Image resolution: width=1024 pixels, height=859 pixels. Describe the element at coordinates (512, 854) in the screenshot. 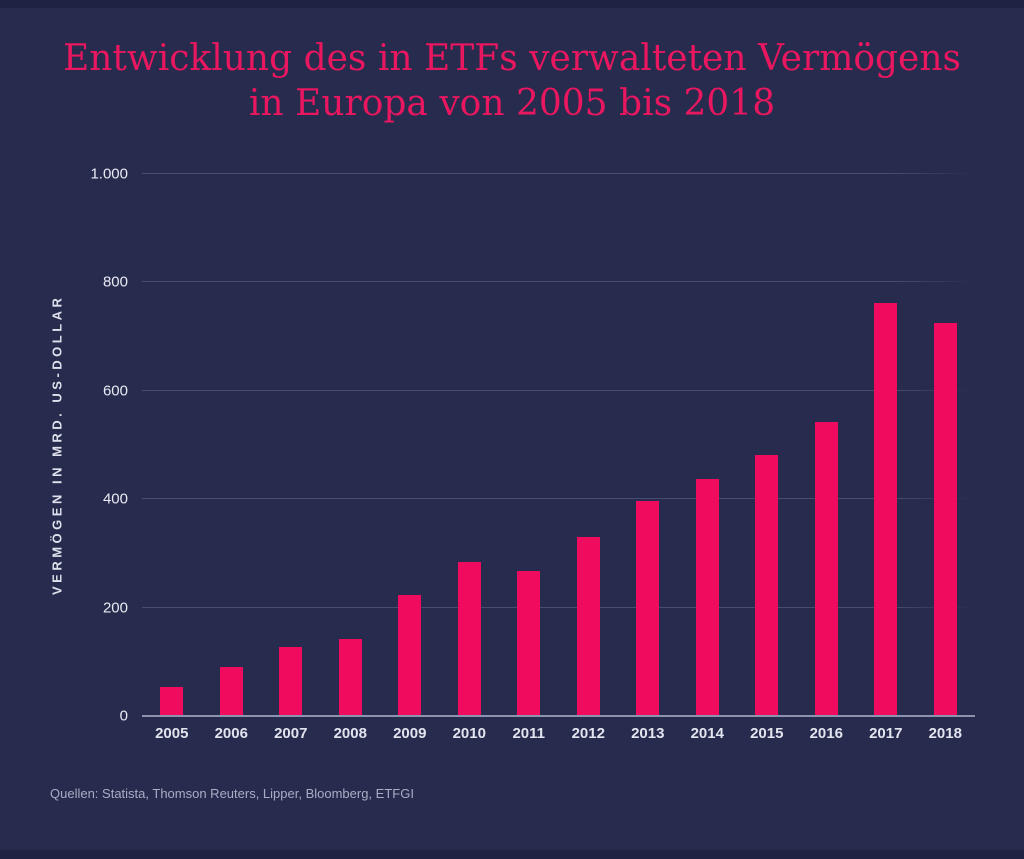

I see `bottom-edge-band` at that location.